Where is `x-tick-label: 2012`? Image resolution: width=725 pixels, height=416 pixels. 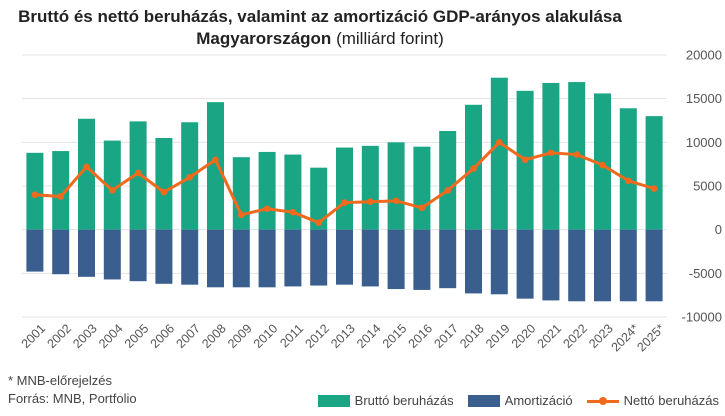 x-tick-label: 2012 is located at coordinates (317, 336).